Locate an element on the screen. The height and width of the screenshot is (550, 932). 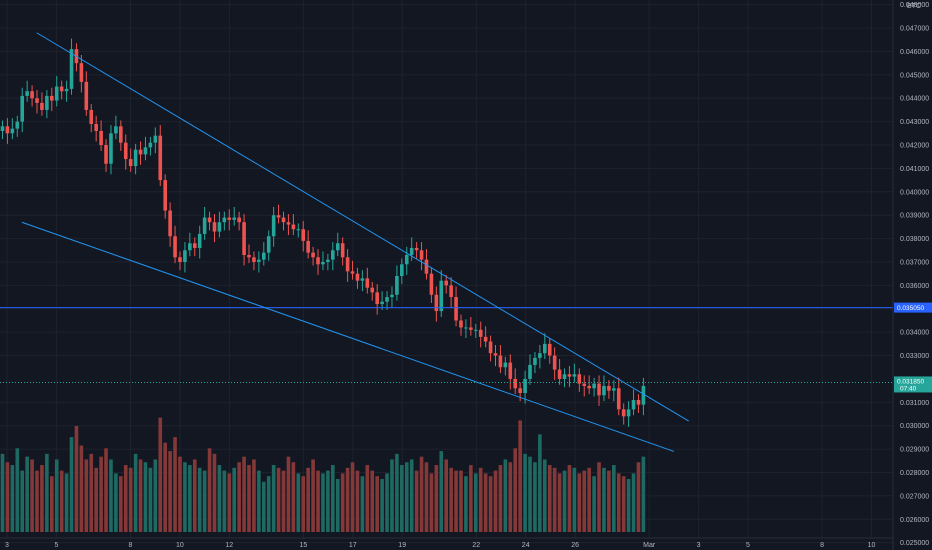
x-tick-label: 10 is located at coordinates (872, 545).